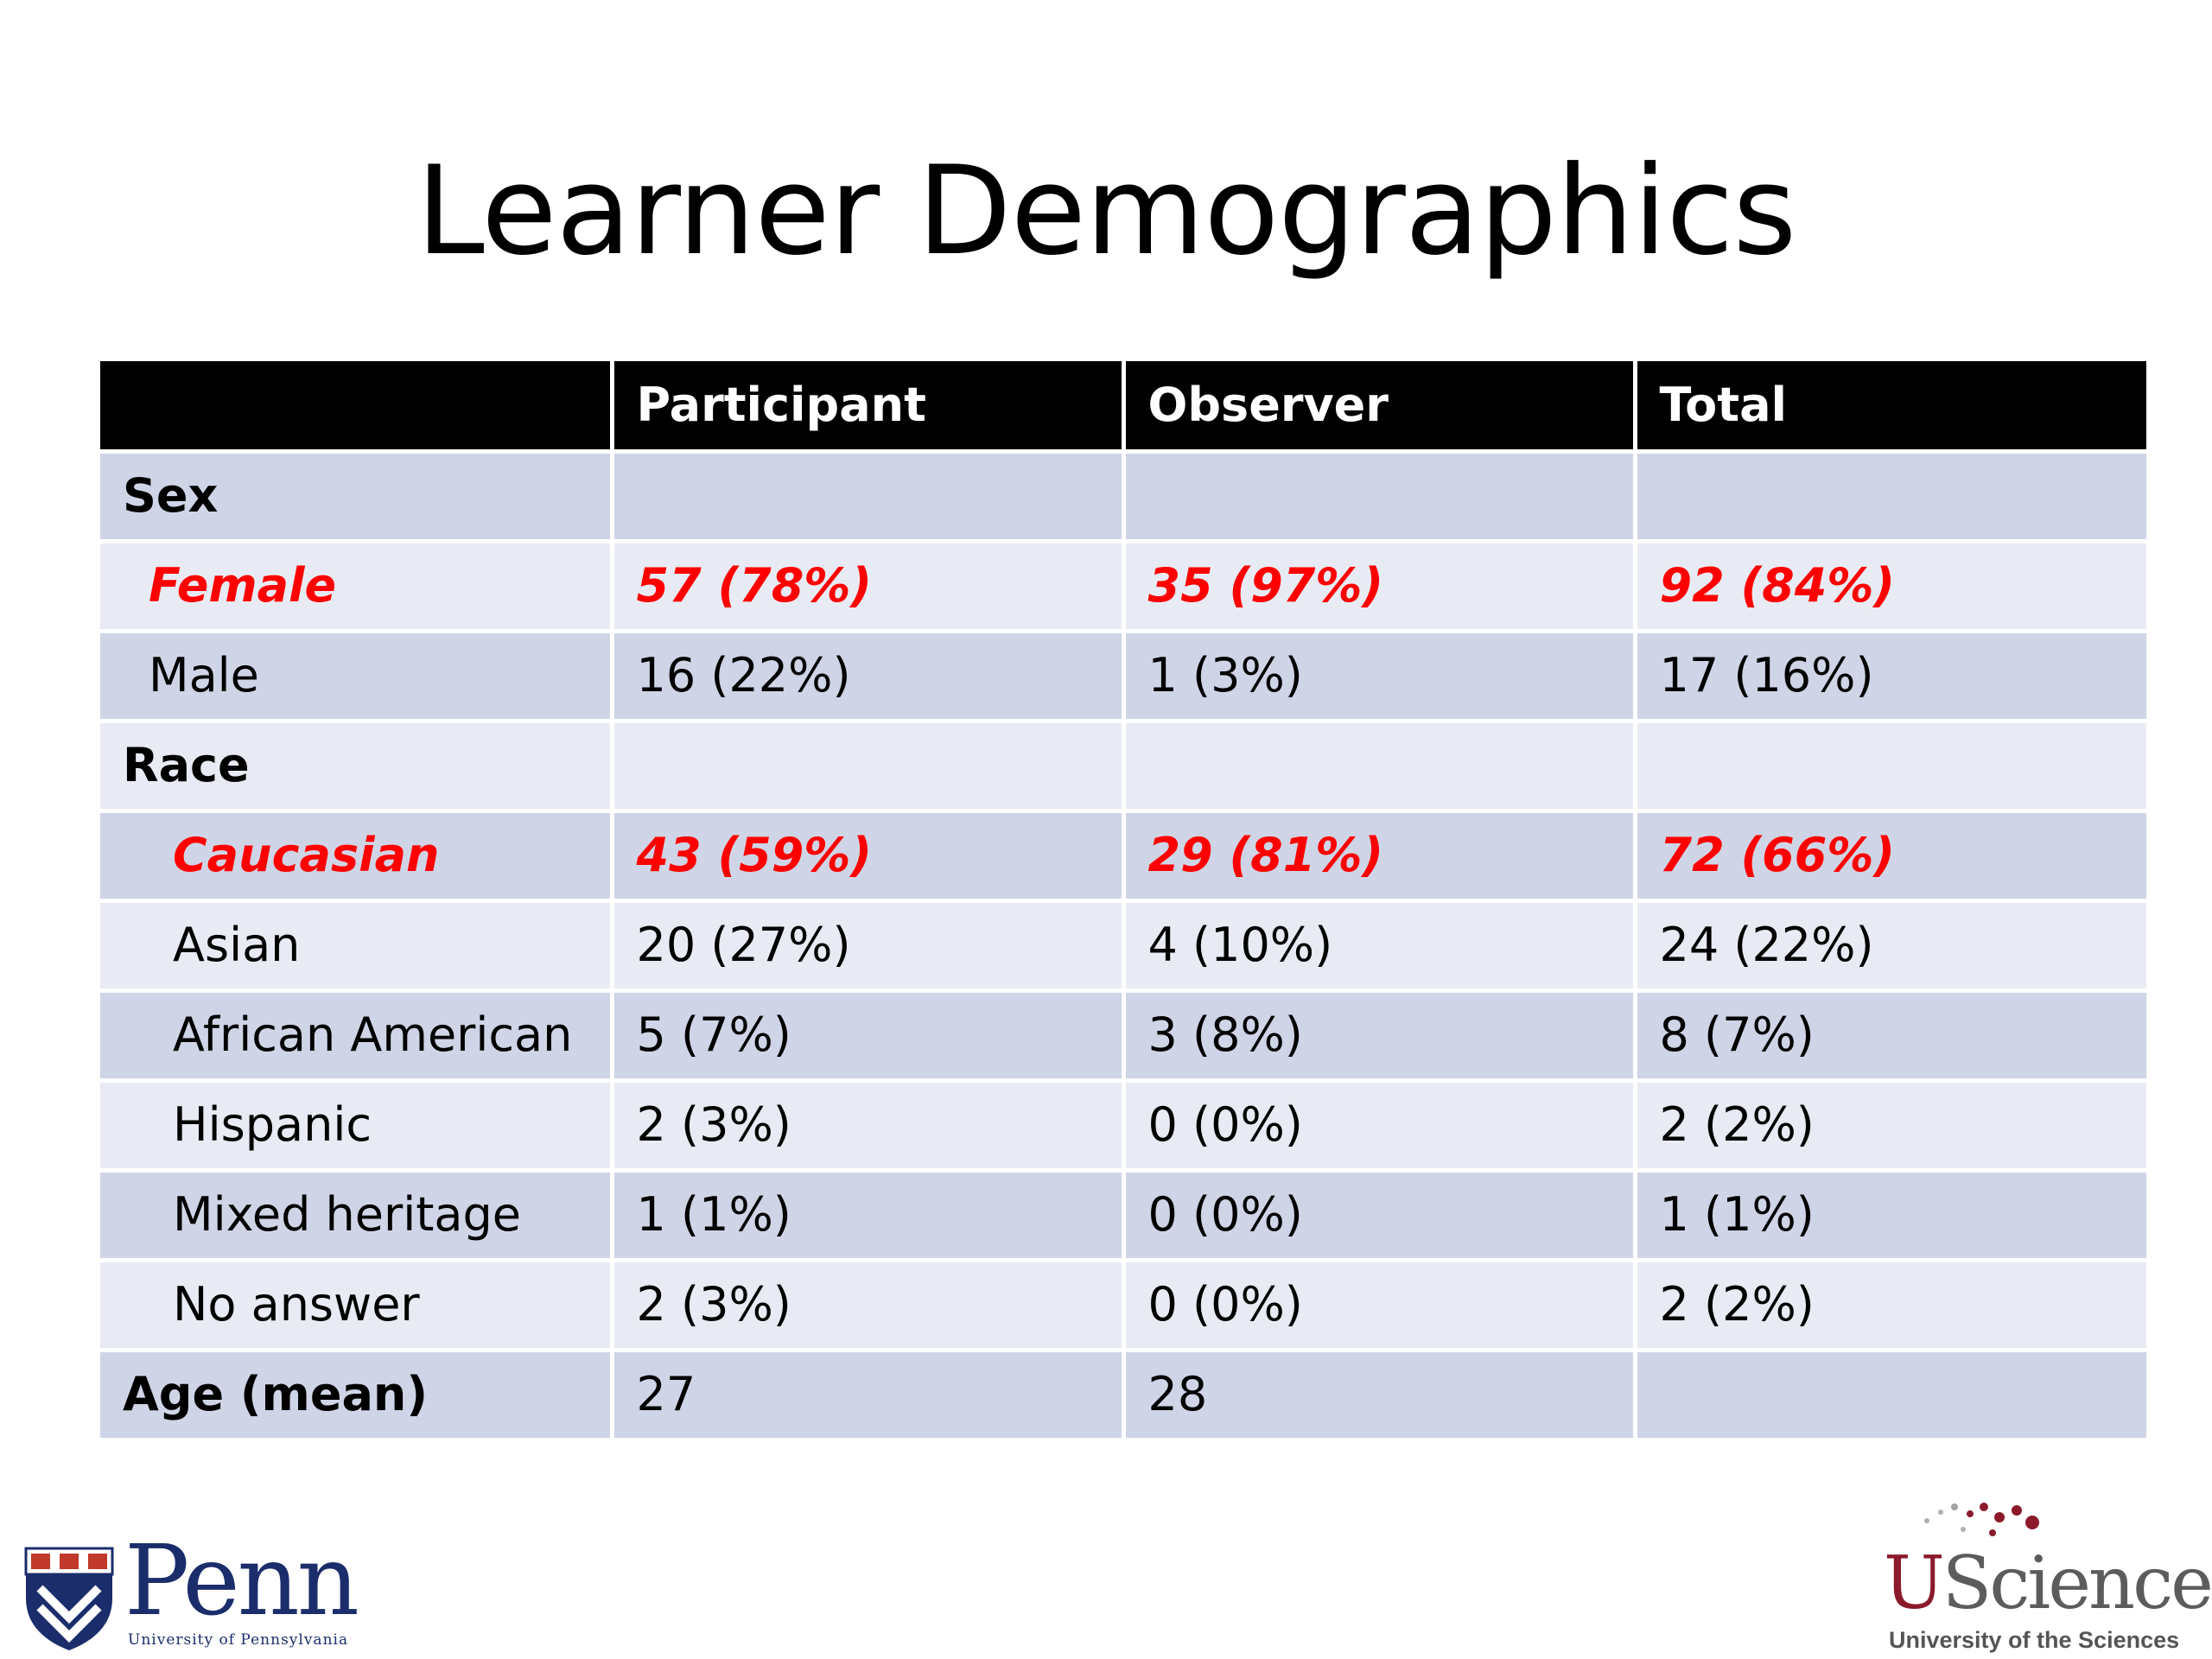 This screenshot has width=2212, height=1659. Describe the element at coordinates (1890, 946) in the screenshot. I see `cell-asian-total: 24 (22%)` at that location.